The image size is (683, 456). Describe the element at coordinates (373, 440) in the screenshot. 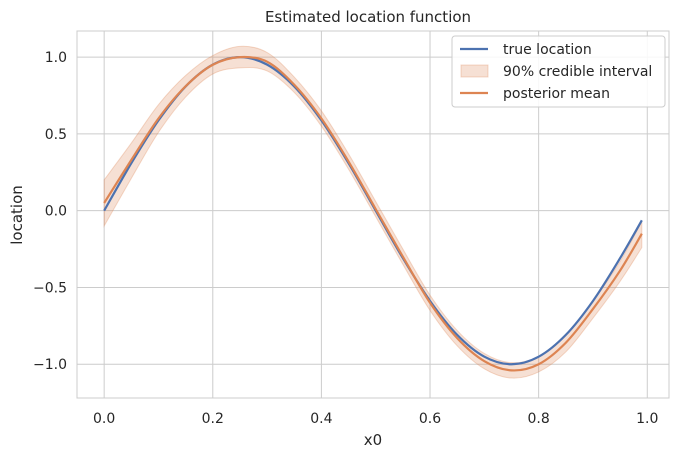

I see `x-axis-label: x0` at that location.